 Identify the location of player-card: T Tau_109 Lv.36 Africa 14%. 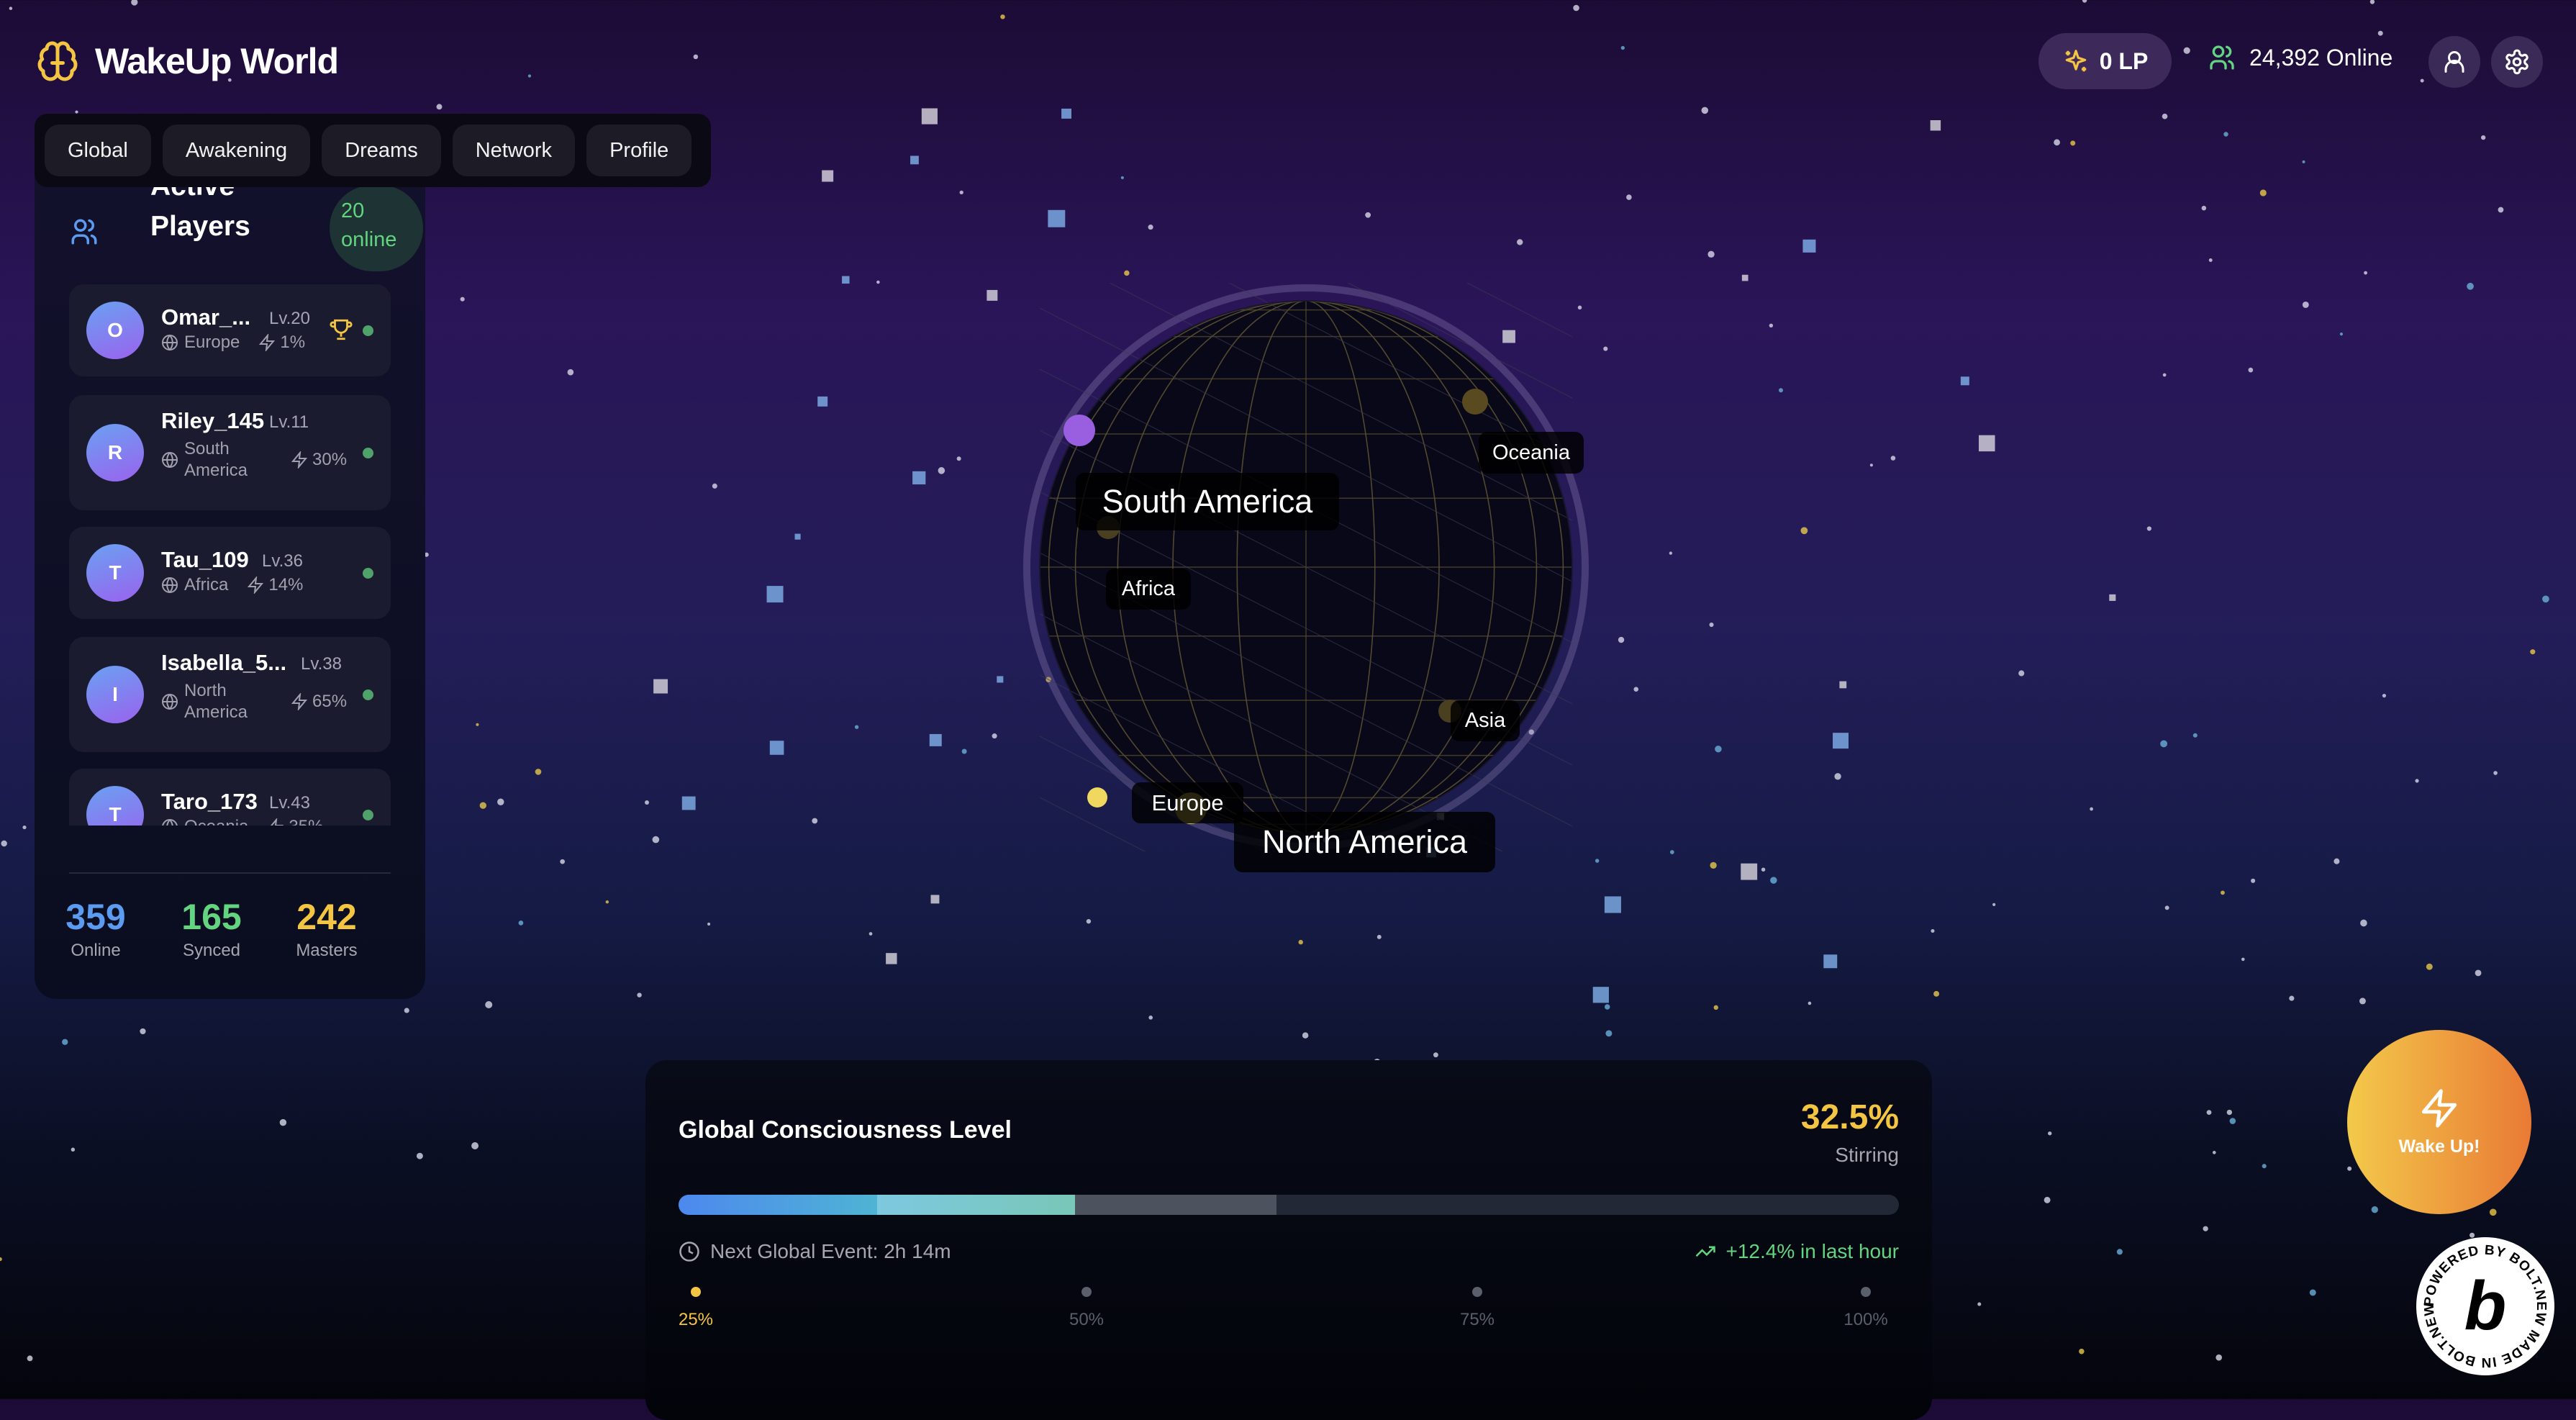
(230, 573).